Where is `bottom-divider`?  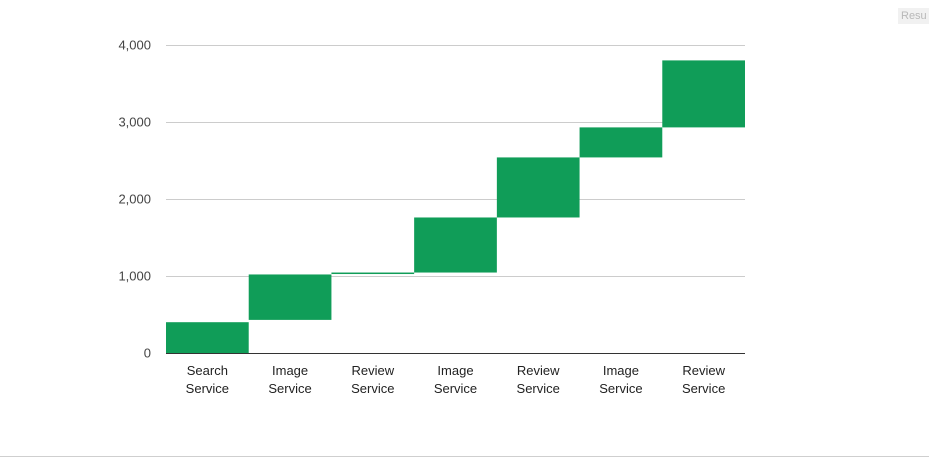 bottom-divider is located at coordinates (464, 456).